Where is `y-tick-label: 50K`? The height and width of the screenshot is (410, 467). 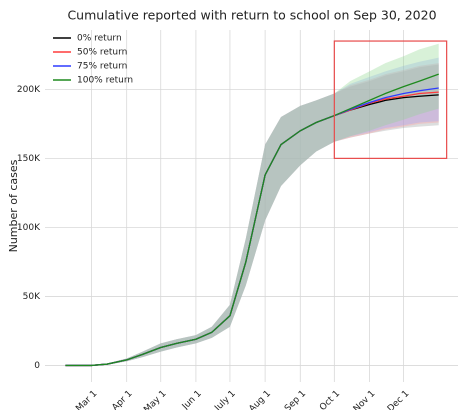 y-tick-label: 50K is located at coordinates (32, 297).